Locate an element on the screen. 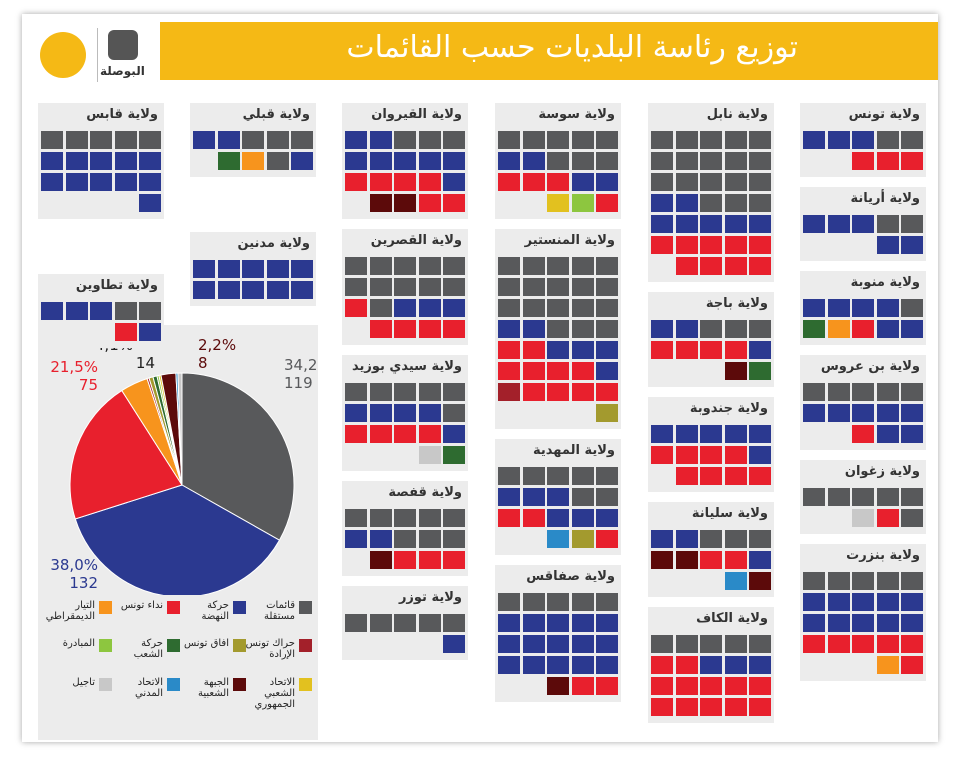 This screenshot has height=760, width=960. legend-label: الاتحاد الشعبي الجمهوري is located at coordinates (275, 693).